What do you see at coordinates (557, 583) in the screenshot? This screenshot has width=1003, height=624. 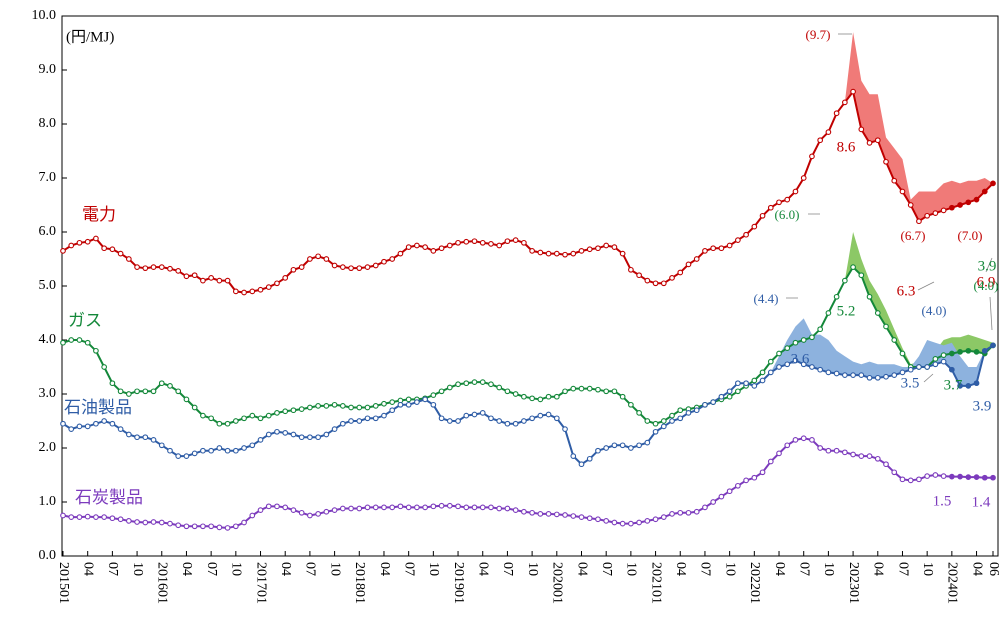 I see `x-tick-label: 202001` at bounding box center [557, 583].